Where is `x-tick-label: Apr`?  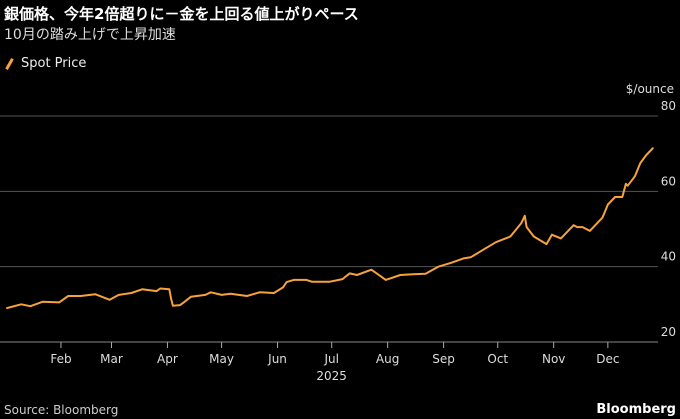 x-tick-label: Apr is located at coordinates (167, 359).